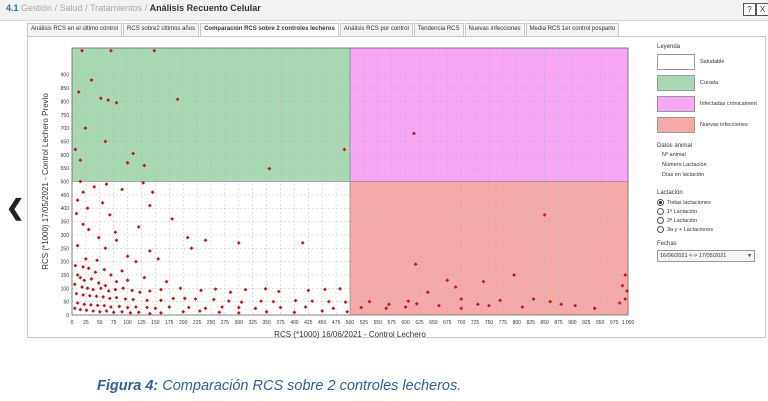  Describe the element at coordinates (682, 211) in the screenshot. I see `radio-label: 1ª Lactación` at that location.